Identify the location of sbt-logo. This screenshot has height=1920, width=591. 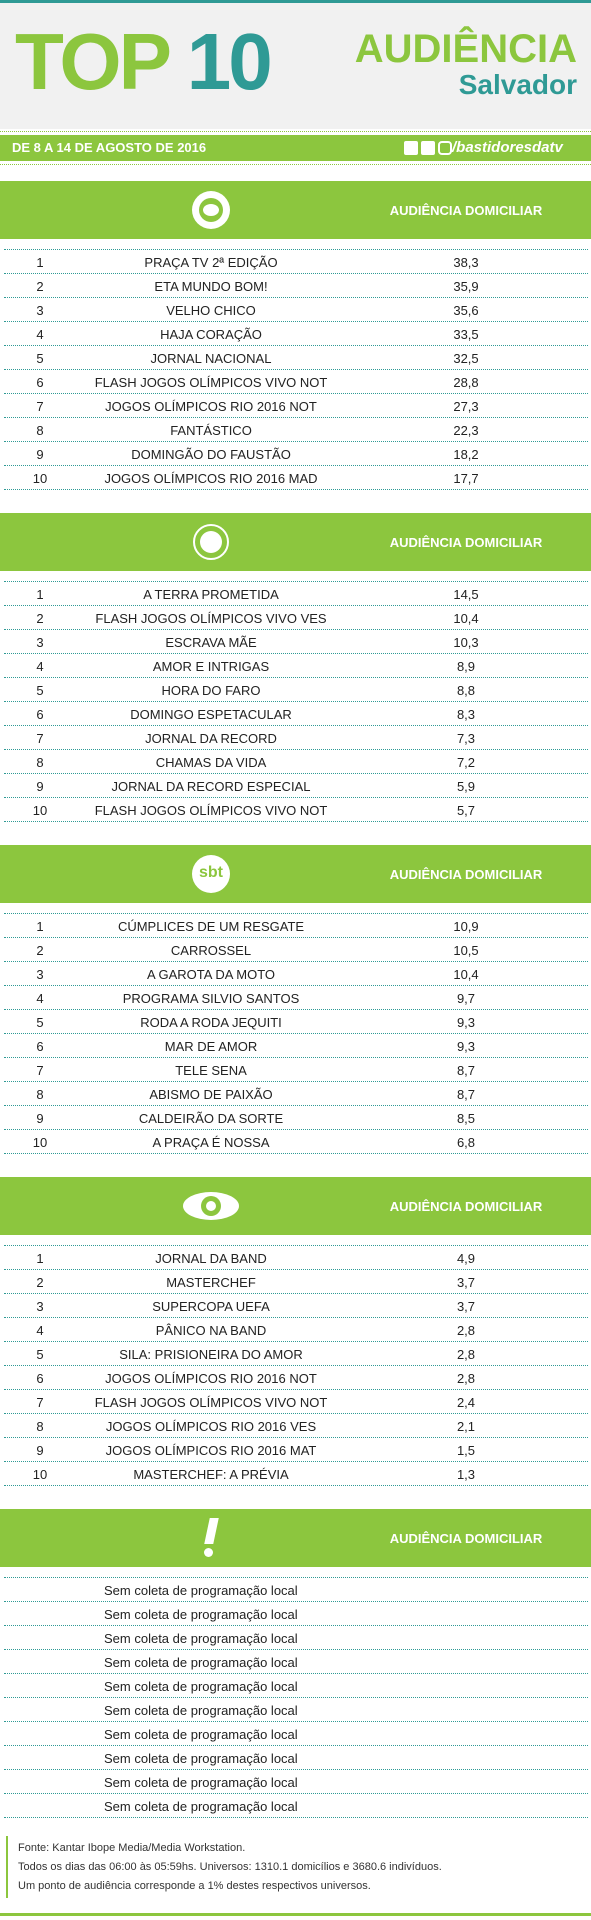
(211, 874).